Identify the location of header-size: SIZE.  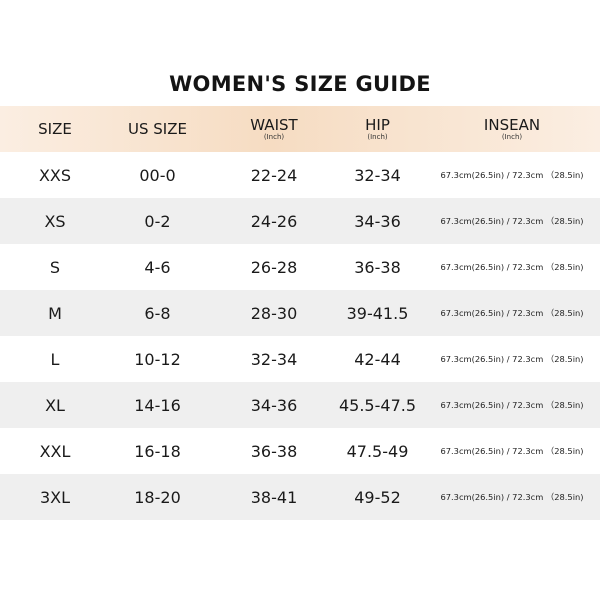
(55, 129).